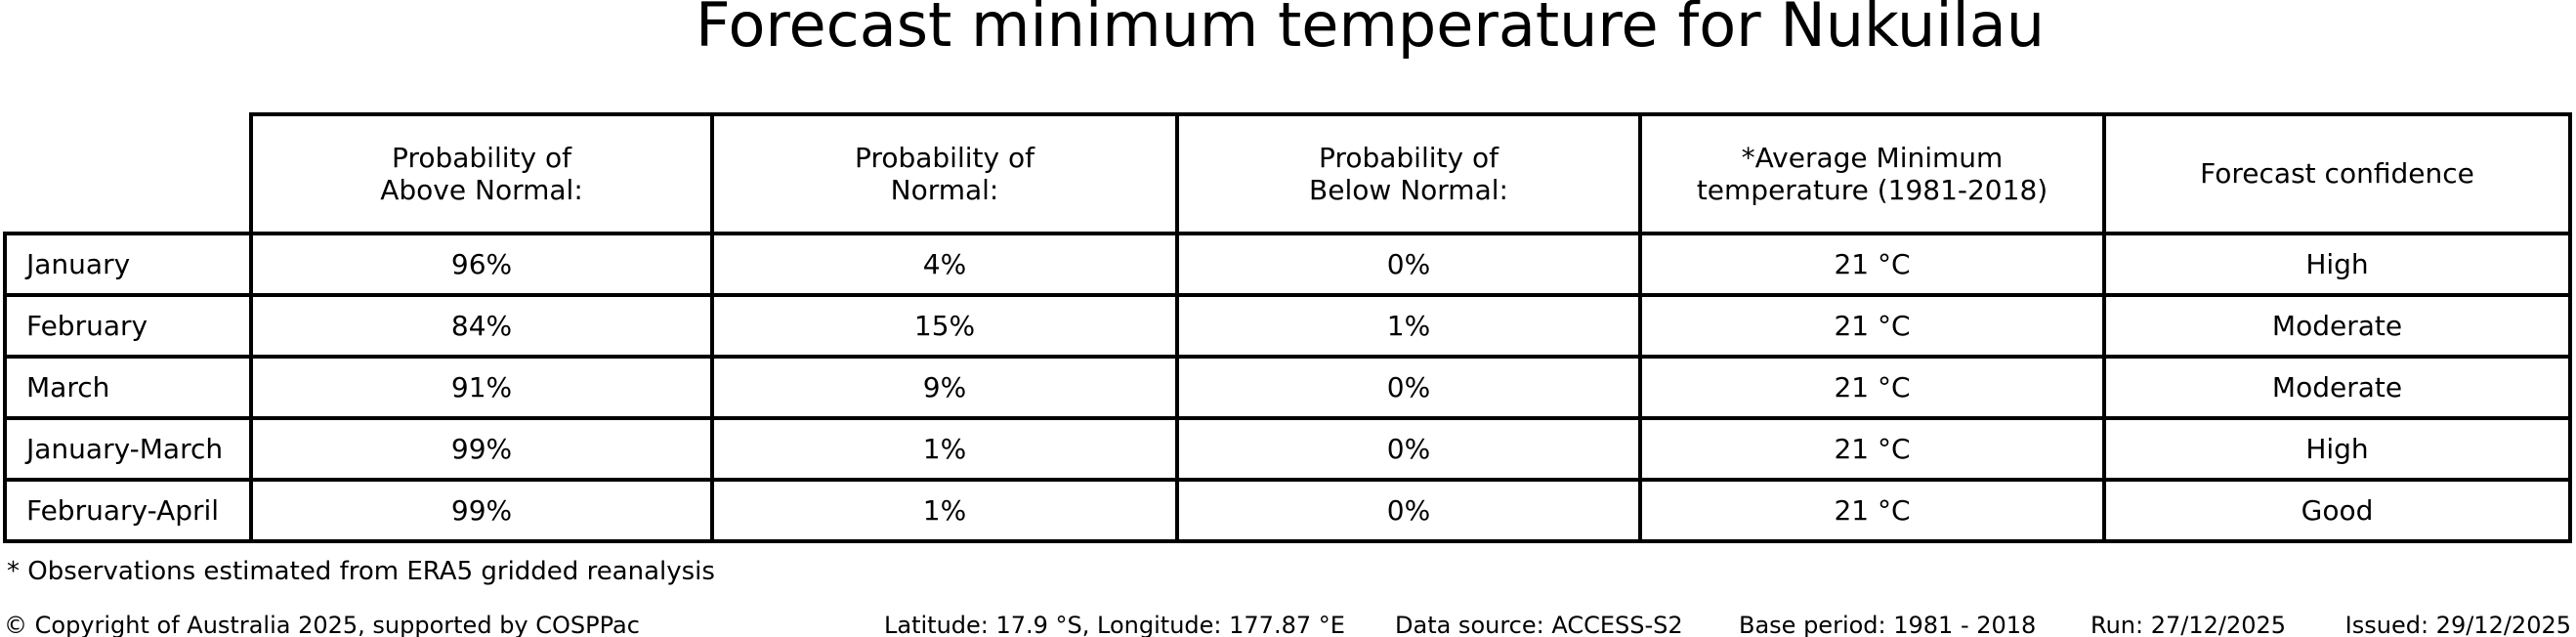  Describe the element at coordinates (1114, 624) in the screenshot. I see `location-coordinates: Latitude: 17.9 °S, Longitude: 177.87 °E` at that location.